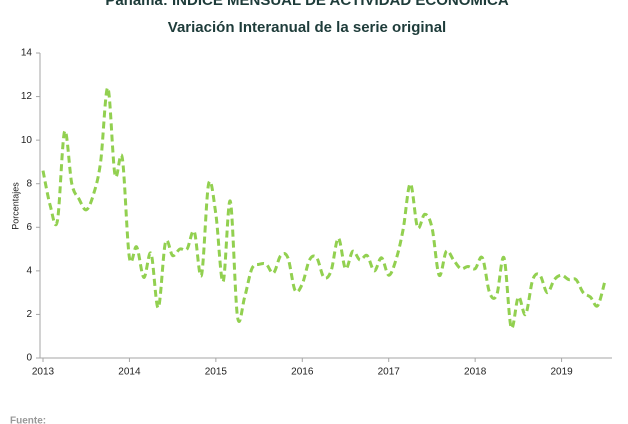 This screenshot has height=424, width=628. What do you see at coordinates (27, 53) in the screenshot?
I see `y-tick-label: 14` at bounding box center [27, 53].